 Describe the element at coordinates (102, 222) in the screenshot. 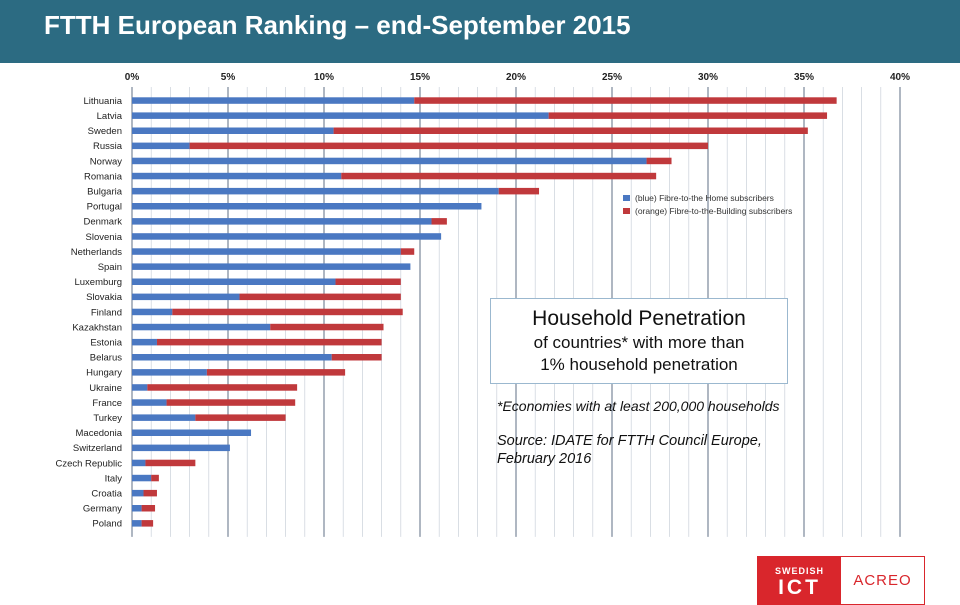

I see `category-label: Denmark` at that location.